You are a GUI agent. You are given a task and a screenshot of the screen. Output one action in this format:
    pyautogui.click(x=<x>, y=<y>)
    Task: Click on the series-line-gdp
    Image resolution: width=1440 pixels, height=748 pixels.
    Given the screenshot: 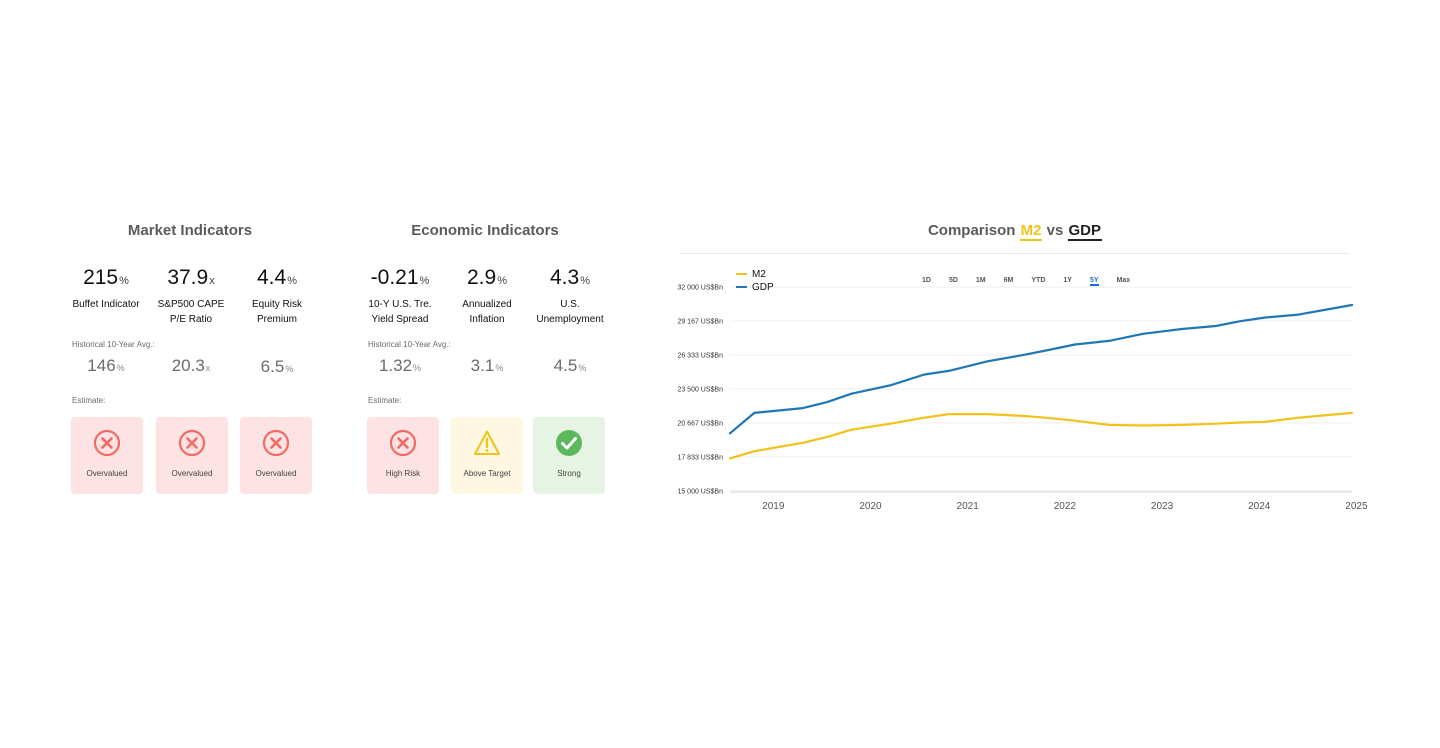 What is the action you would take?
    pyautogui.click(x=1041, y=369)
    